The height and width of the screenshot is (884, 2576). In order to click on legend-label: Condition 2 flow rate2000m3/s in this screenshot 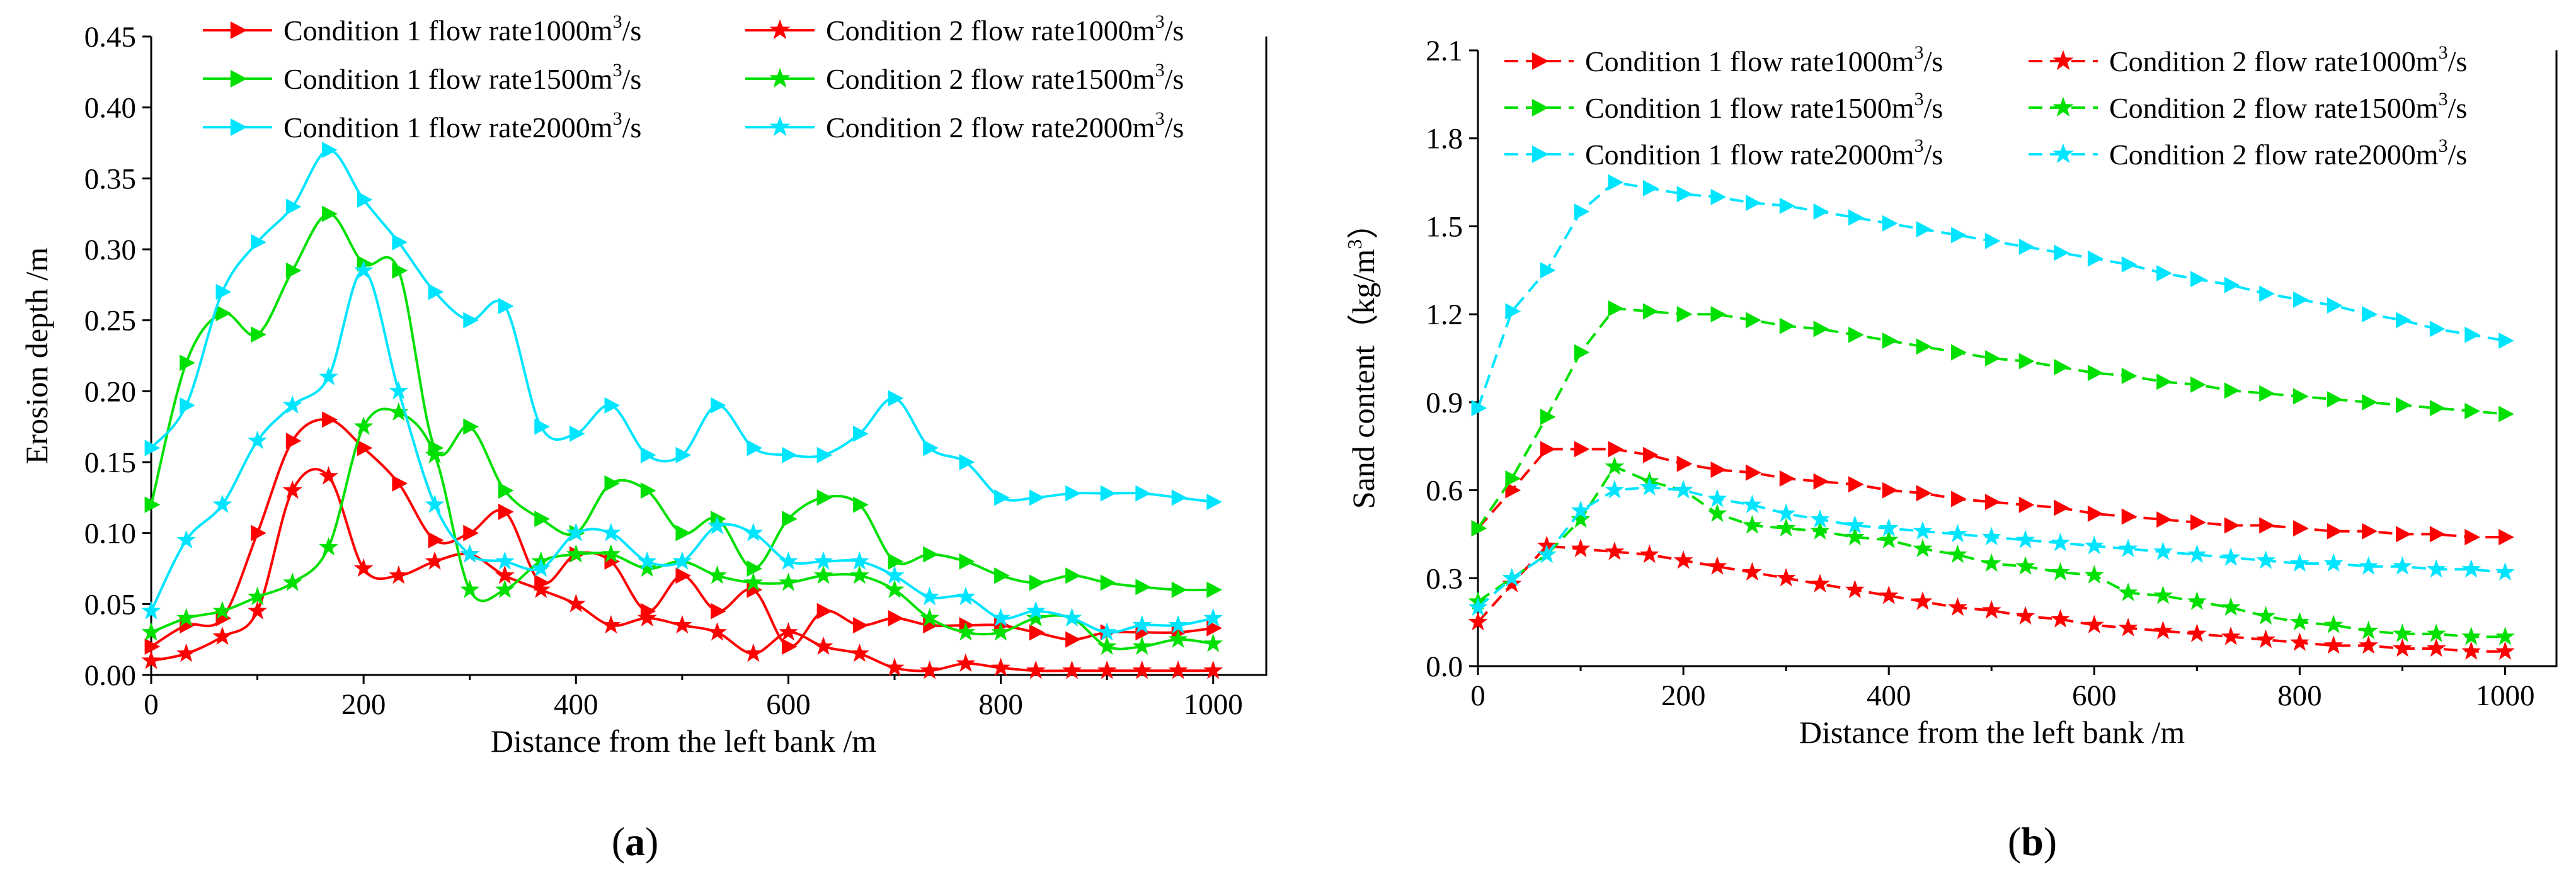, I will do `click(2288, 153)`.